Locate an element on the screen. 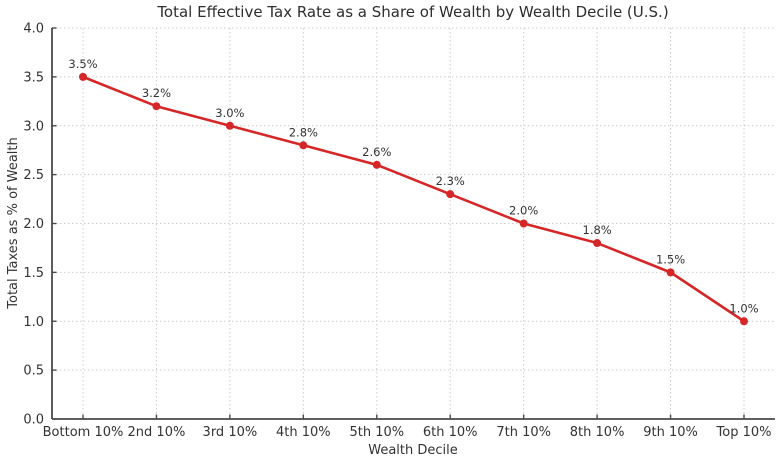  data-point-label: 3.2% is located at coordinates (156, 93).